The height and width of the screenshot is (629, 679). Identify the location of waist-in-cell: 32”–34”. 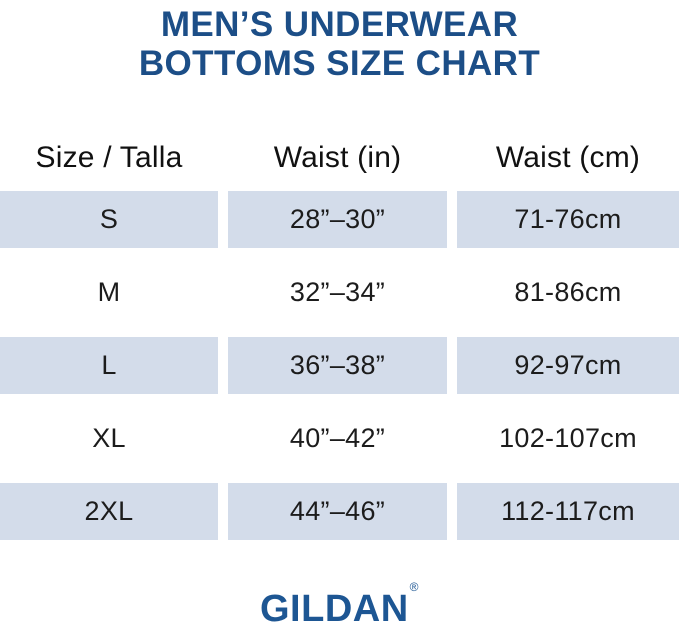
(337, 292).